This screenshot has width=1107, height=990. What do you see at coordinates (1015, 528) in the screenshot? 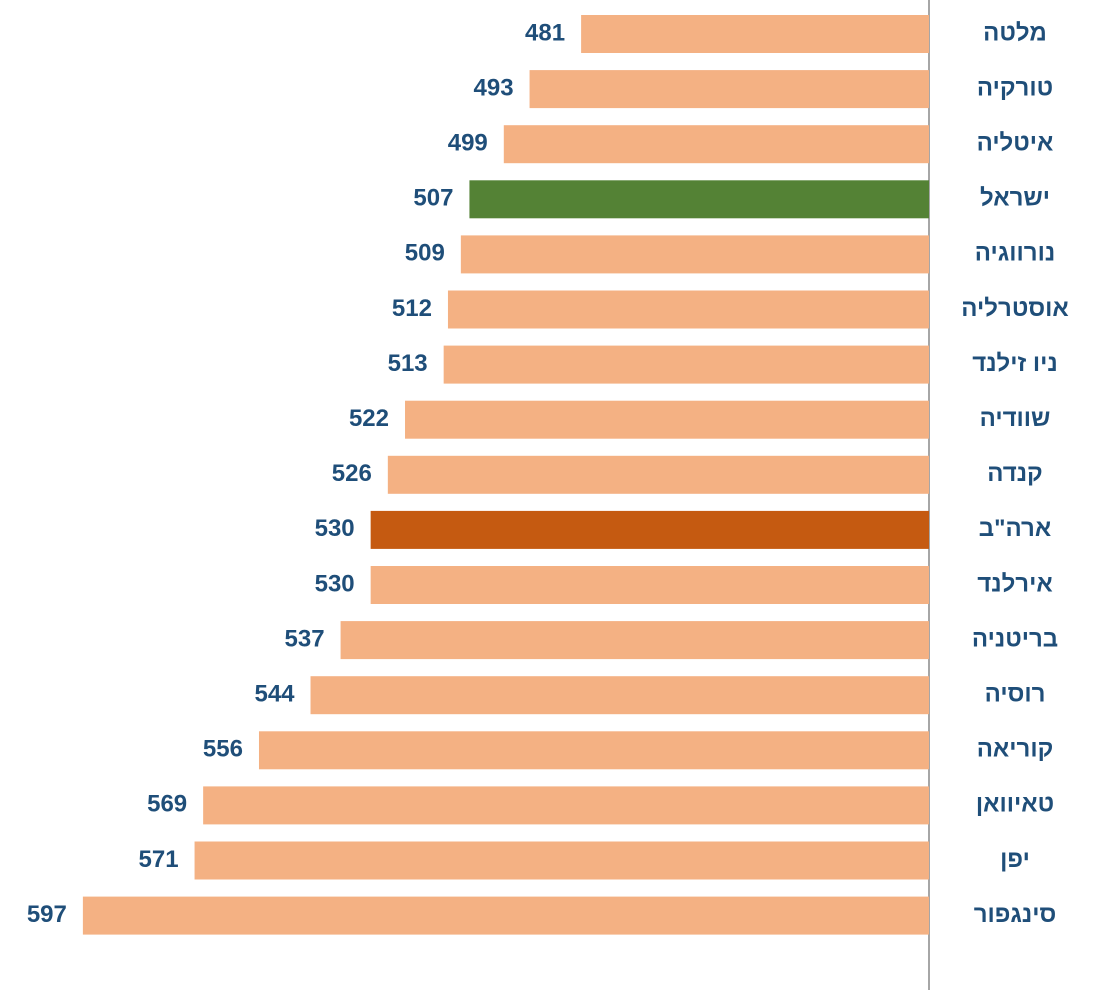
I see `category-label: ארה"ב` at bounding box center [1015, 528].